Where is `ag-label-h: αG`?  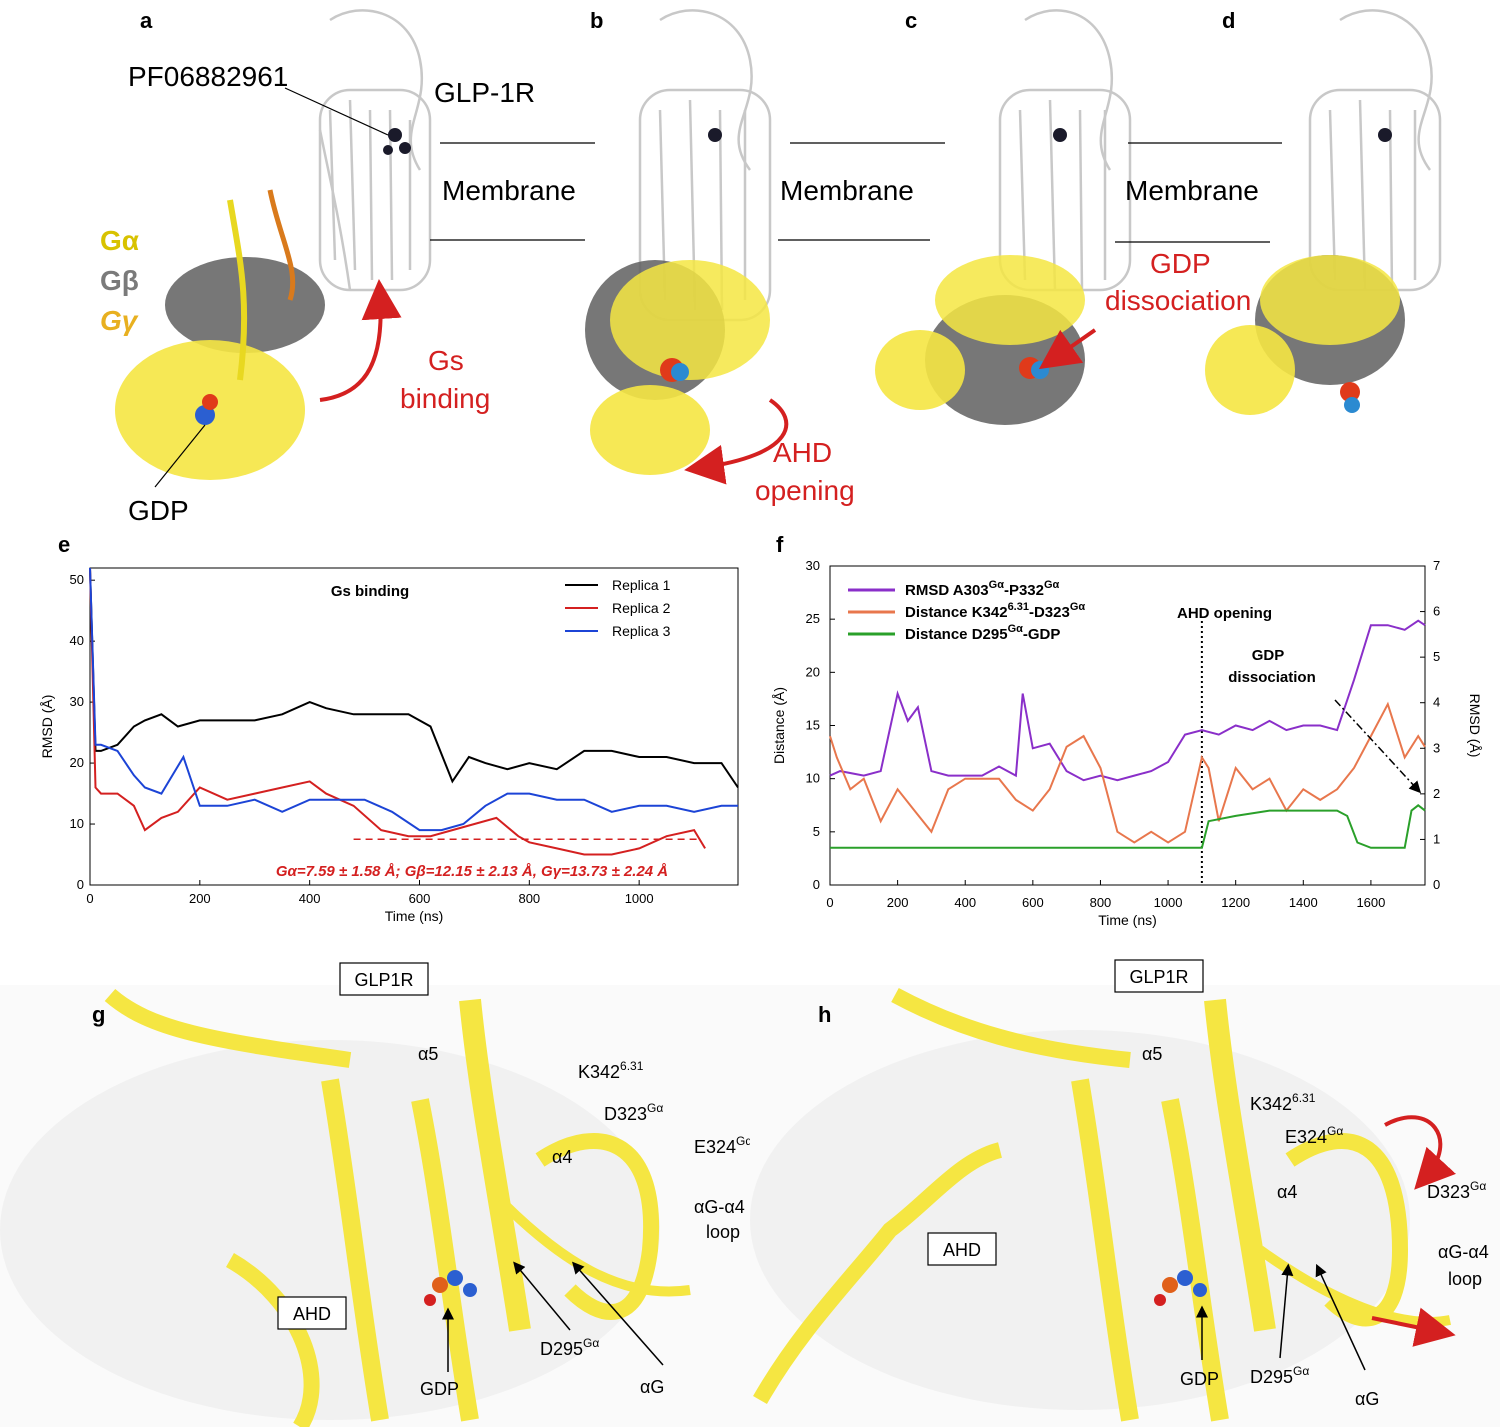 ag-label-h: αG is located at coordinates (1367, 1399).